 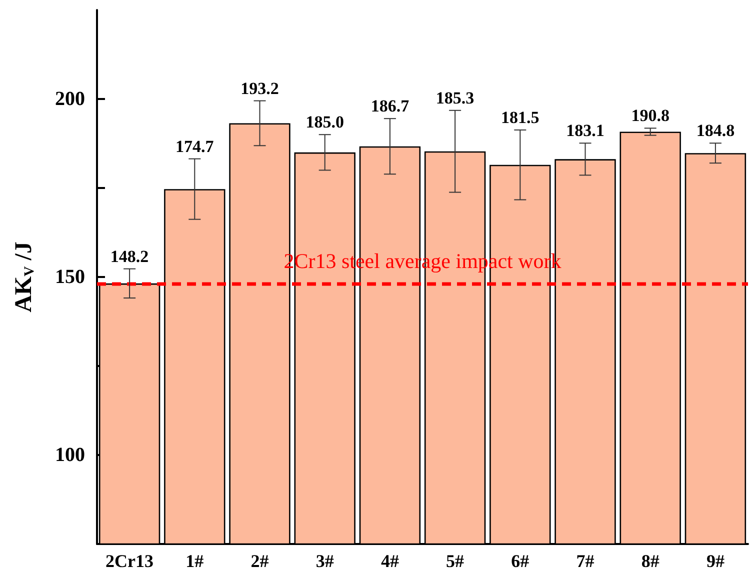 What do you see at coordinates (195, 561) in the screenshot?
I see `x-tick-label: 1#` at bounding box center [195, 561].